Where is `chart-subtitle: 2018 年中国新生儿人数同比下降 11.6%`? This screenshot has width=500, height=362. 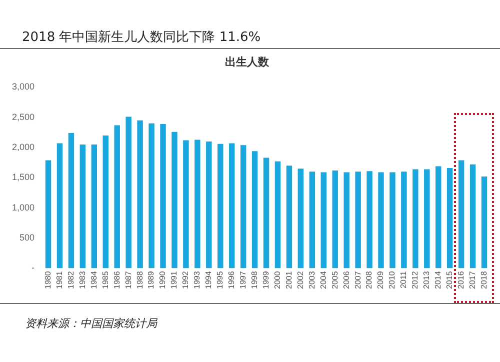 chart-subtitle: 2018 年中国新生儿人数同比下降 11.6% is located at coordinates (141, 37).